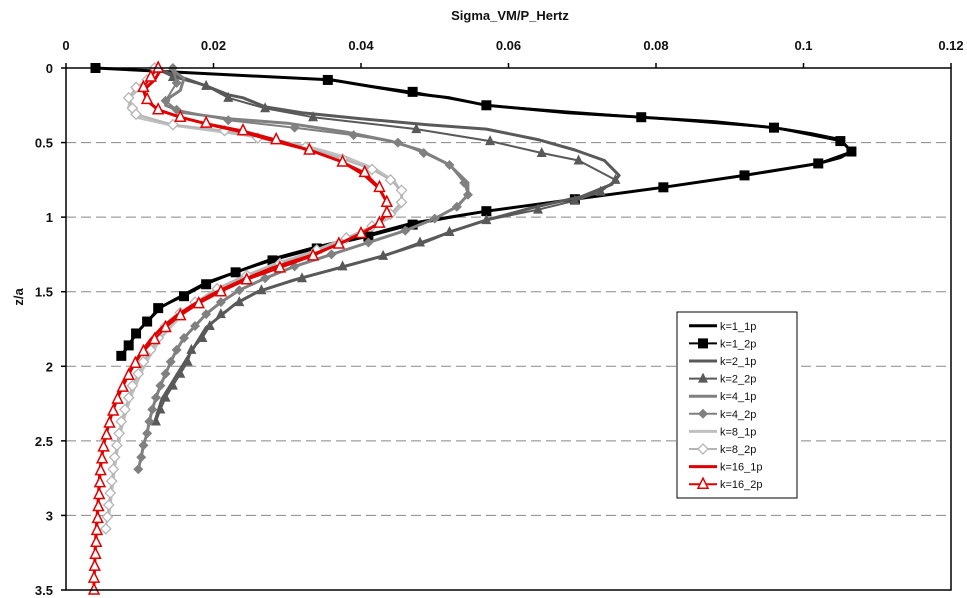 The image size is (967, 598). I want to click on legend-label: k=1_2p, so click(738, 344).